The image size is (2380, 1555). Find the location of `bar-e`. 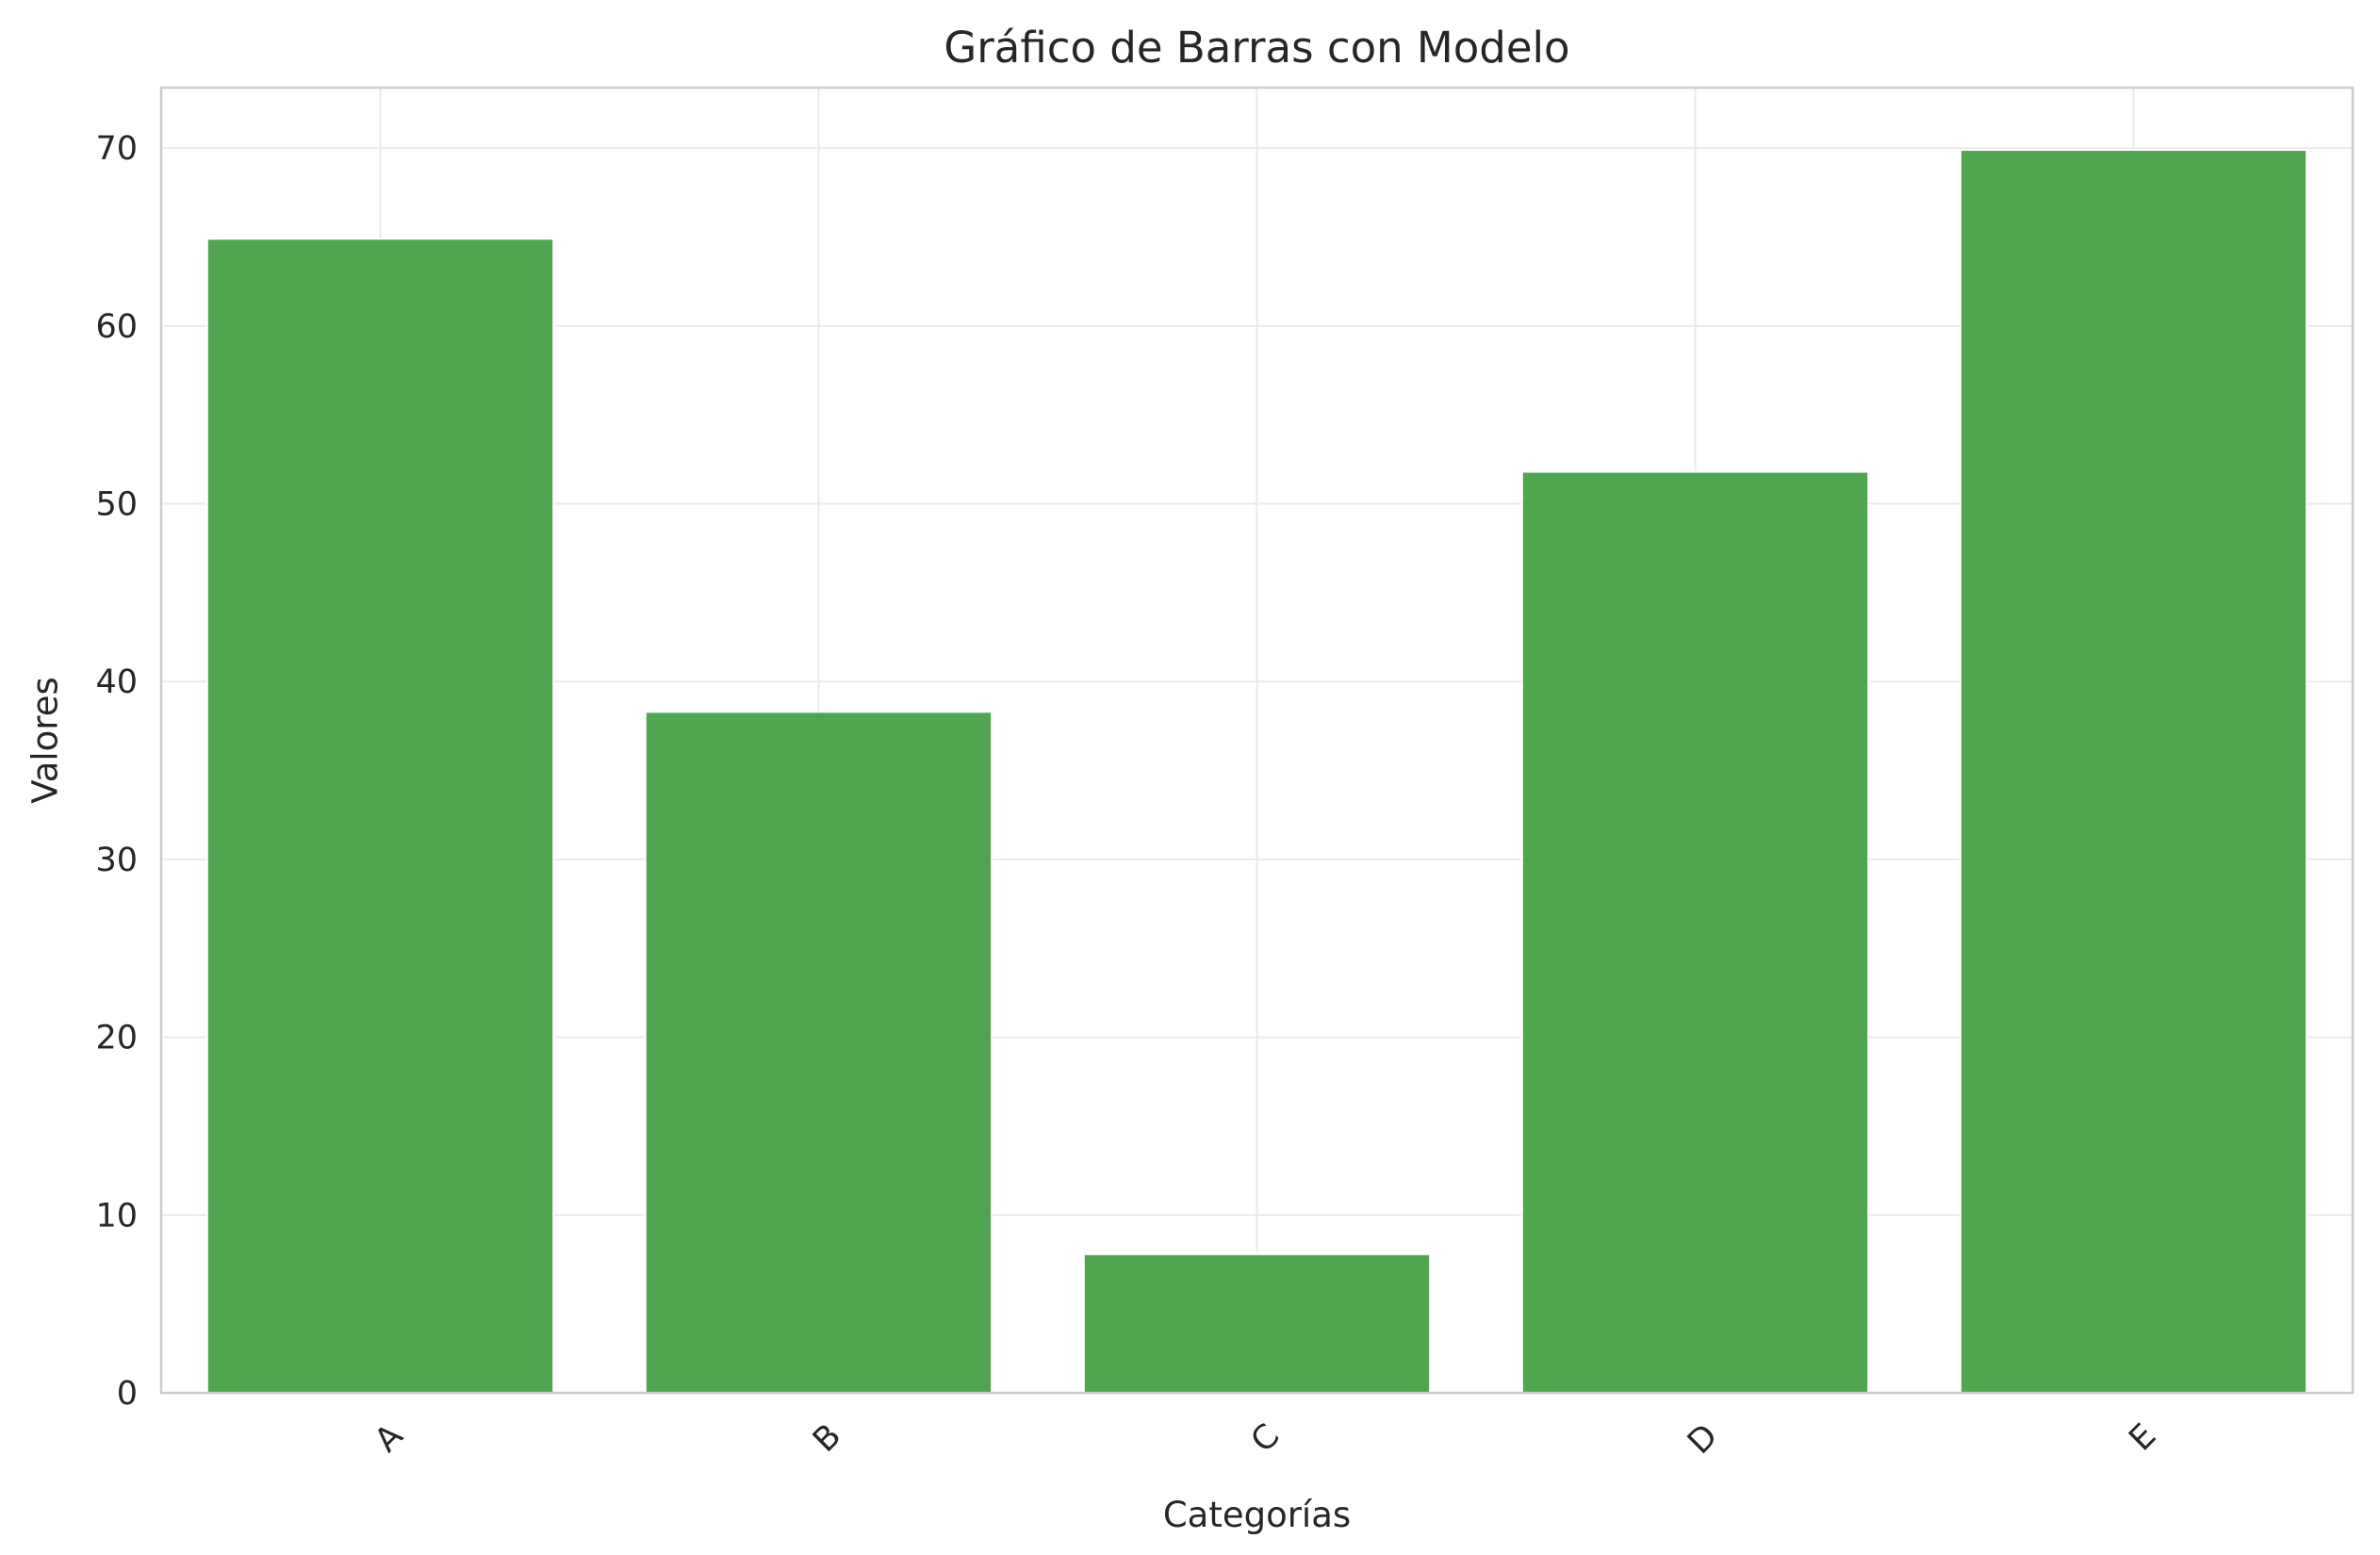

bar-e is located at coordinates (2133, 771).